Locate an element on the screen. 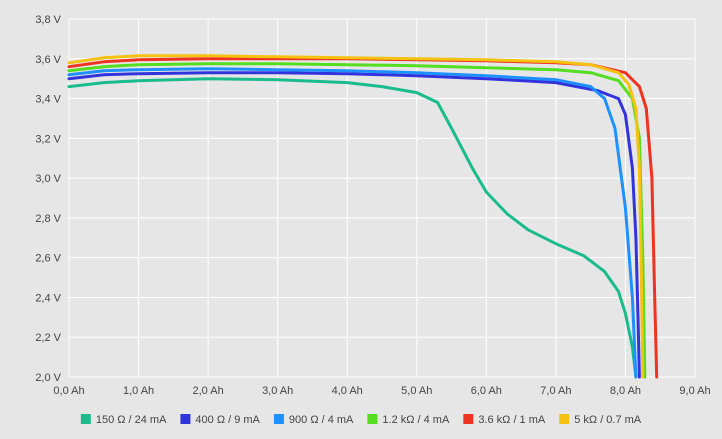 The width and height of the screenshot is (722, 439). x-tick-label: 2,0 Ah is located at coordinates (208, 391).